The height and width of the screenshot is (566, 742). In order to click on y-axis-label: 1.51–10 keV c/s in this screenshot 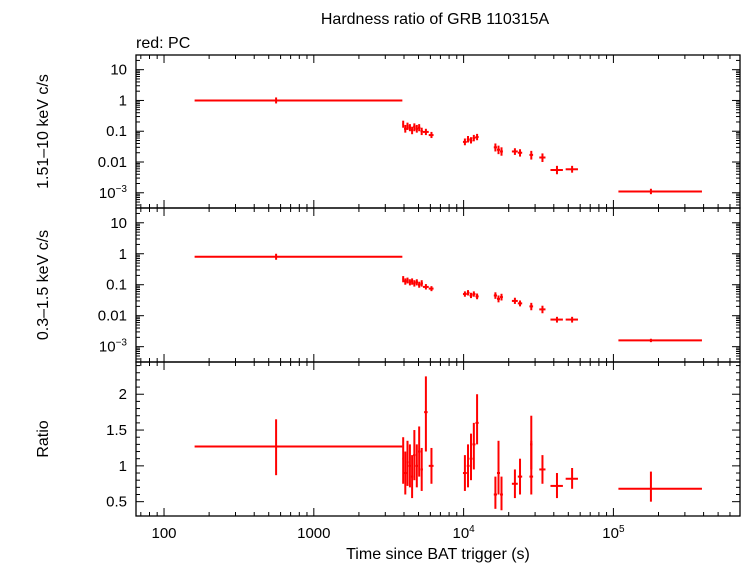, I will do `click(43, 131)`.